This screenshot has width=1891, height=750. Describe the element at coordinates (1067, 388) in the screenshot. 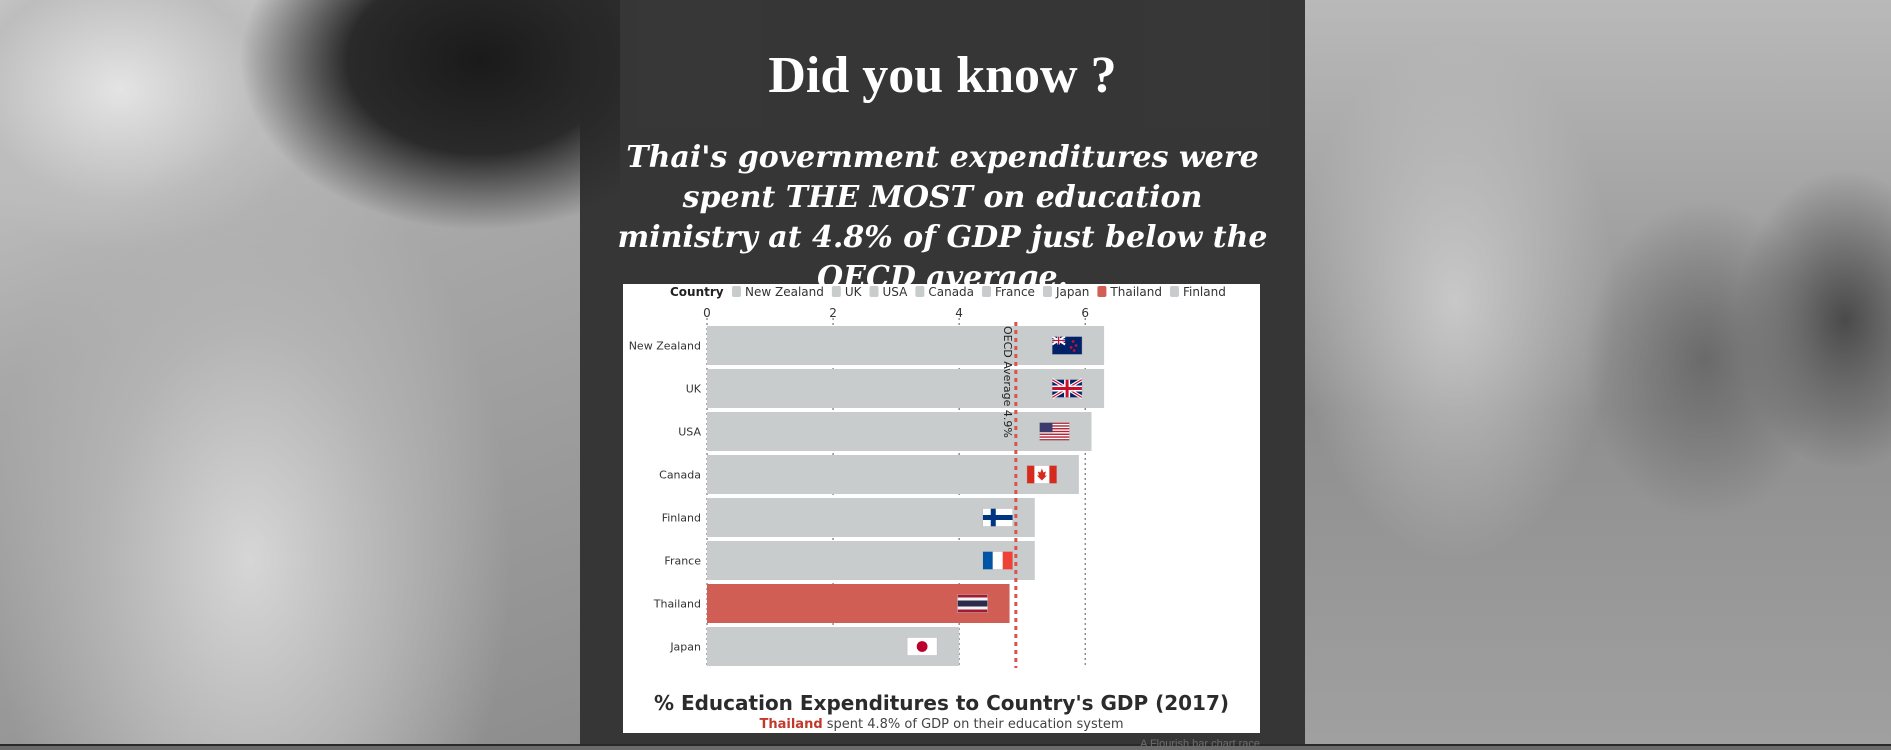

I see `uk-flag-icon` at that location.